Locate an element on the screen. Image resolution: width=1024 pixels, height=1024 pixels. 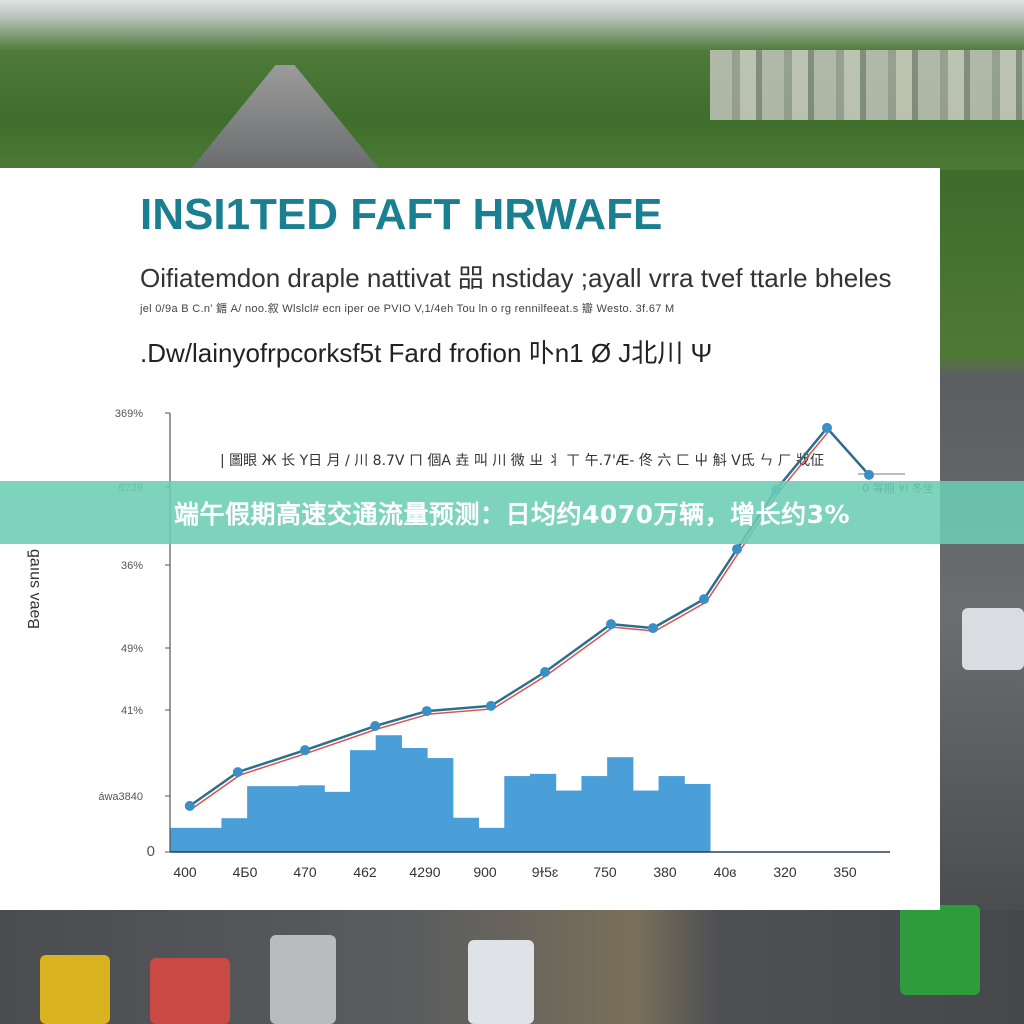
x-tick-label: 750 is located at coordinates (605, 872).